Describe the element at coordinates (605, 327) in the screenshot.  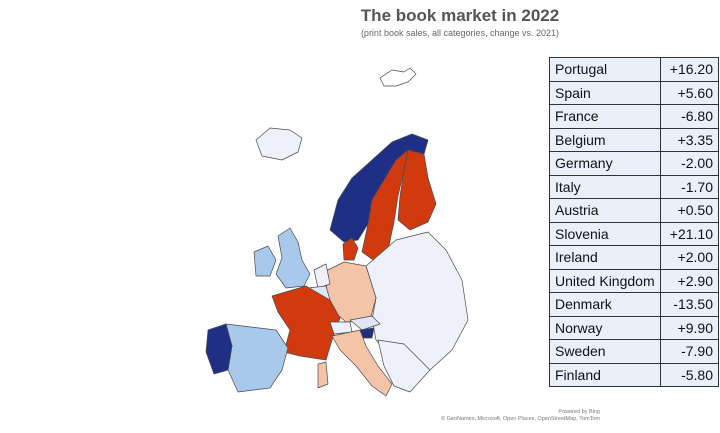
I see `country-name: Norway` at that location.